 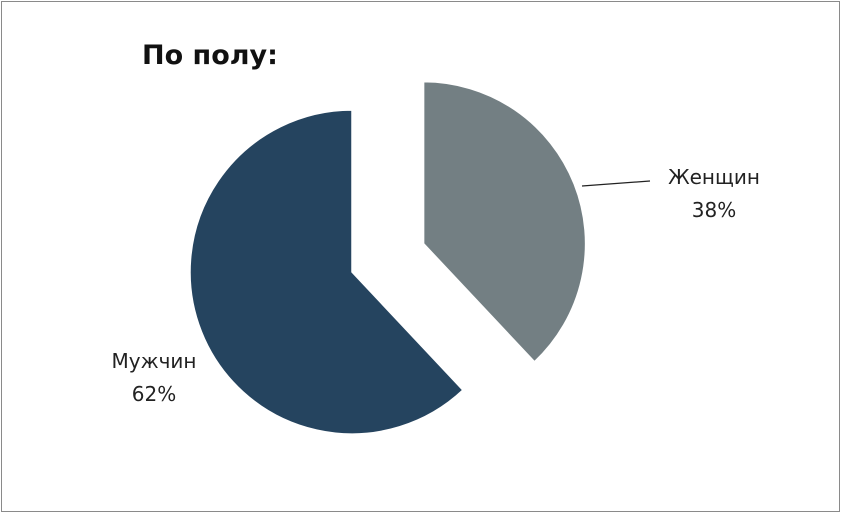 I want to click on chart-title: По полу:, so click(x=210, y=55).